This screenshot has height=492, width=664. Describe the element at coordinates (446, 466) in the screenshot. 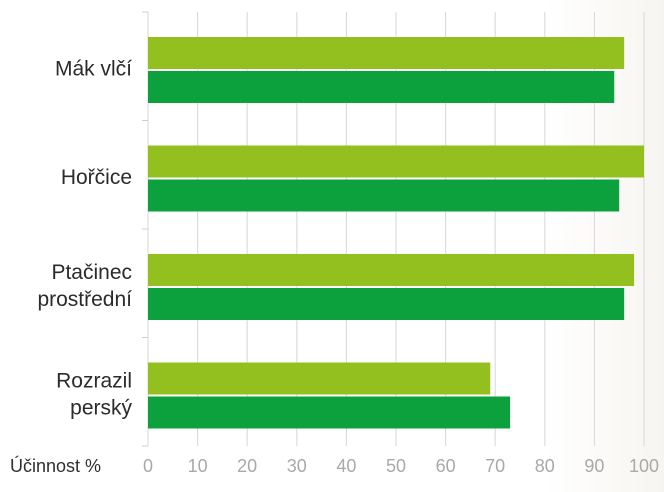

I see `x-tick-label: 60` at that location.